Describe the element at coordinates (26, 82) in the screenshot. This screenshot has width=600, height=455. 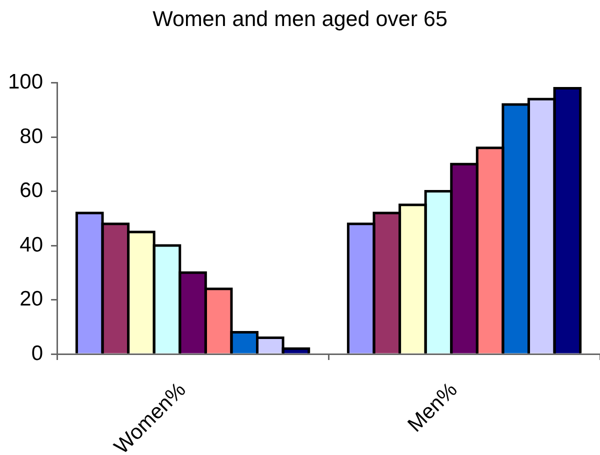
I see `y-tick-label: 100` at that location.